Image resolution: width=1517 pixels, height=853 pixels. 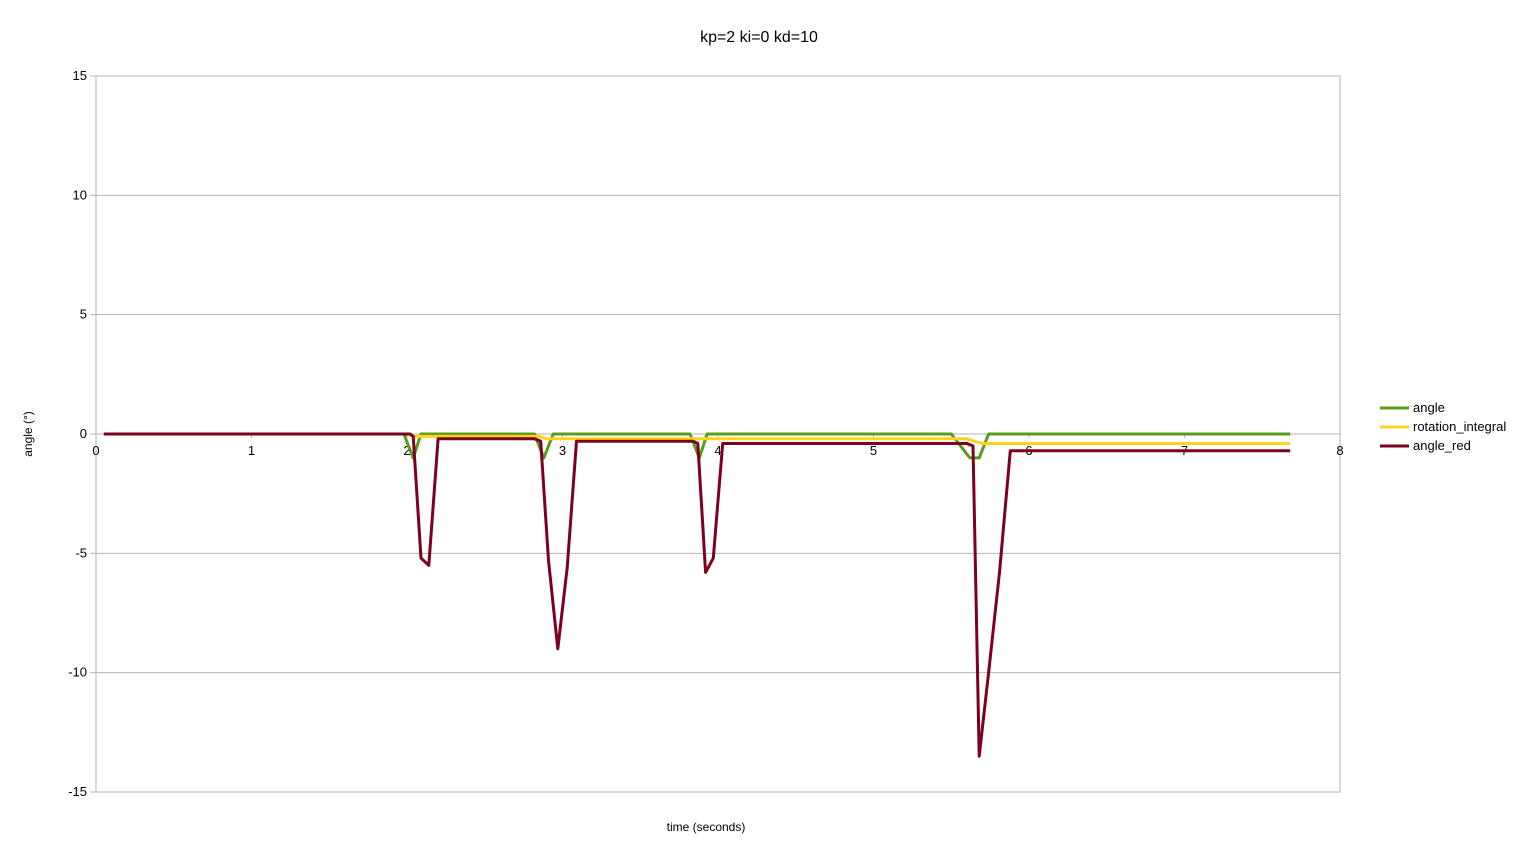 What do you see at coordinates (28, 434) in the screenshot?
I see `y-axis-label: angle (°)` at bounding box center [28, 434].